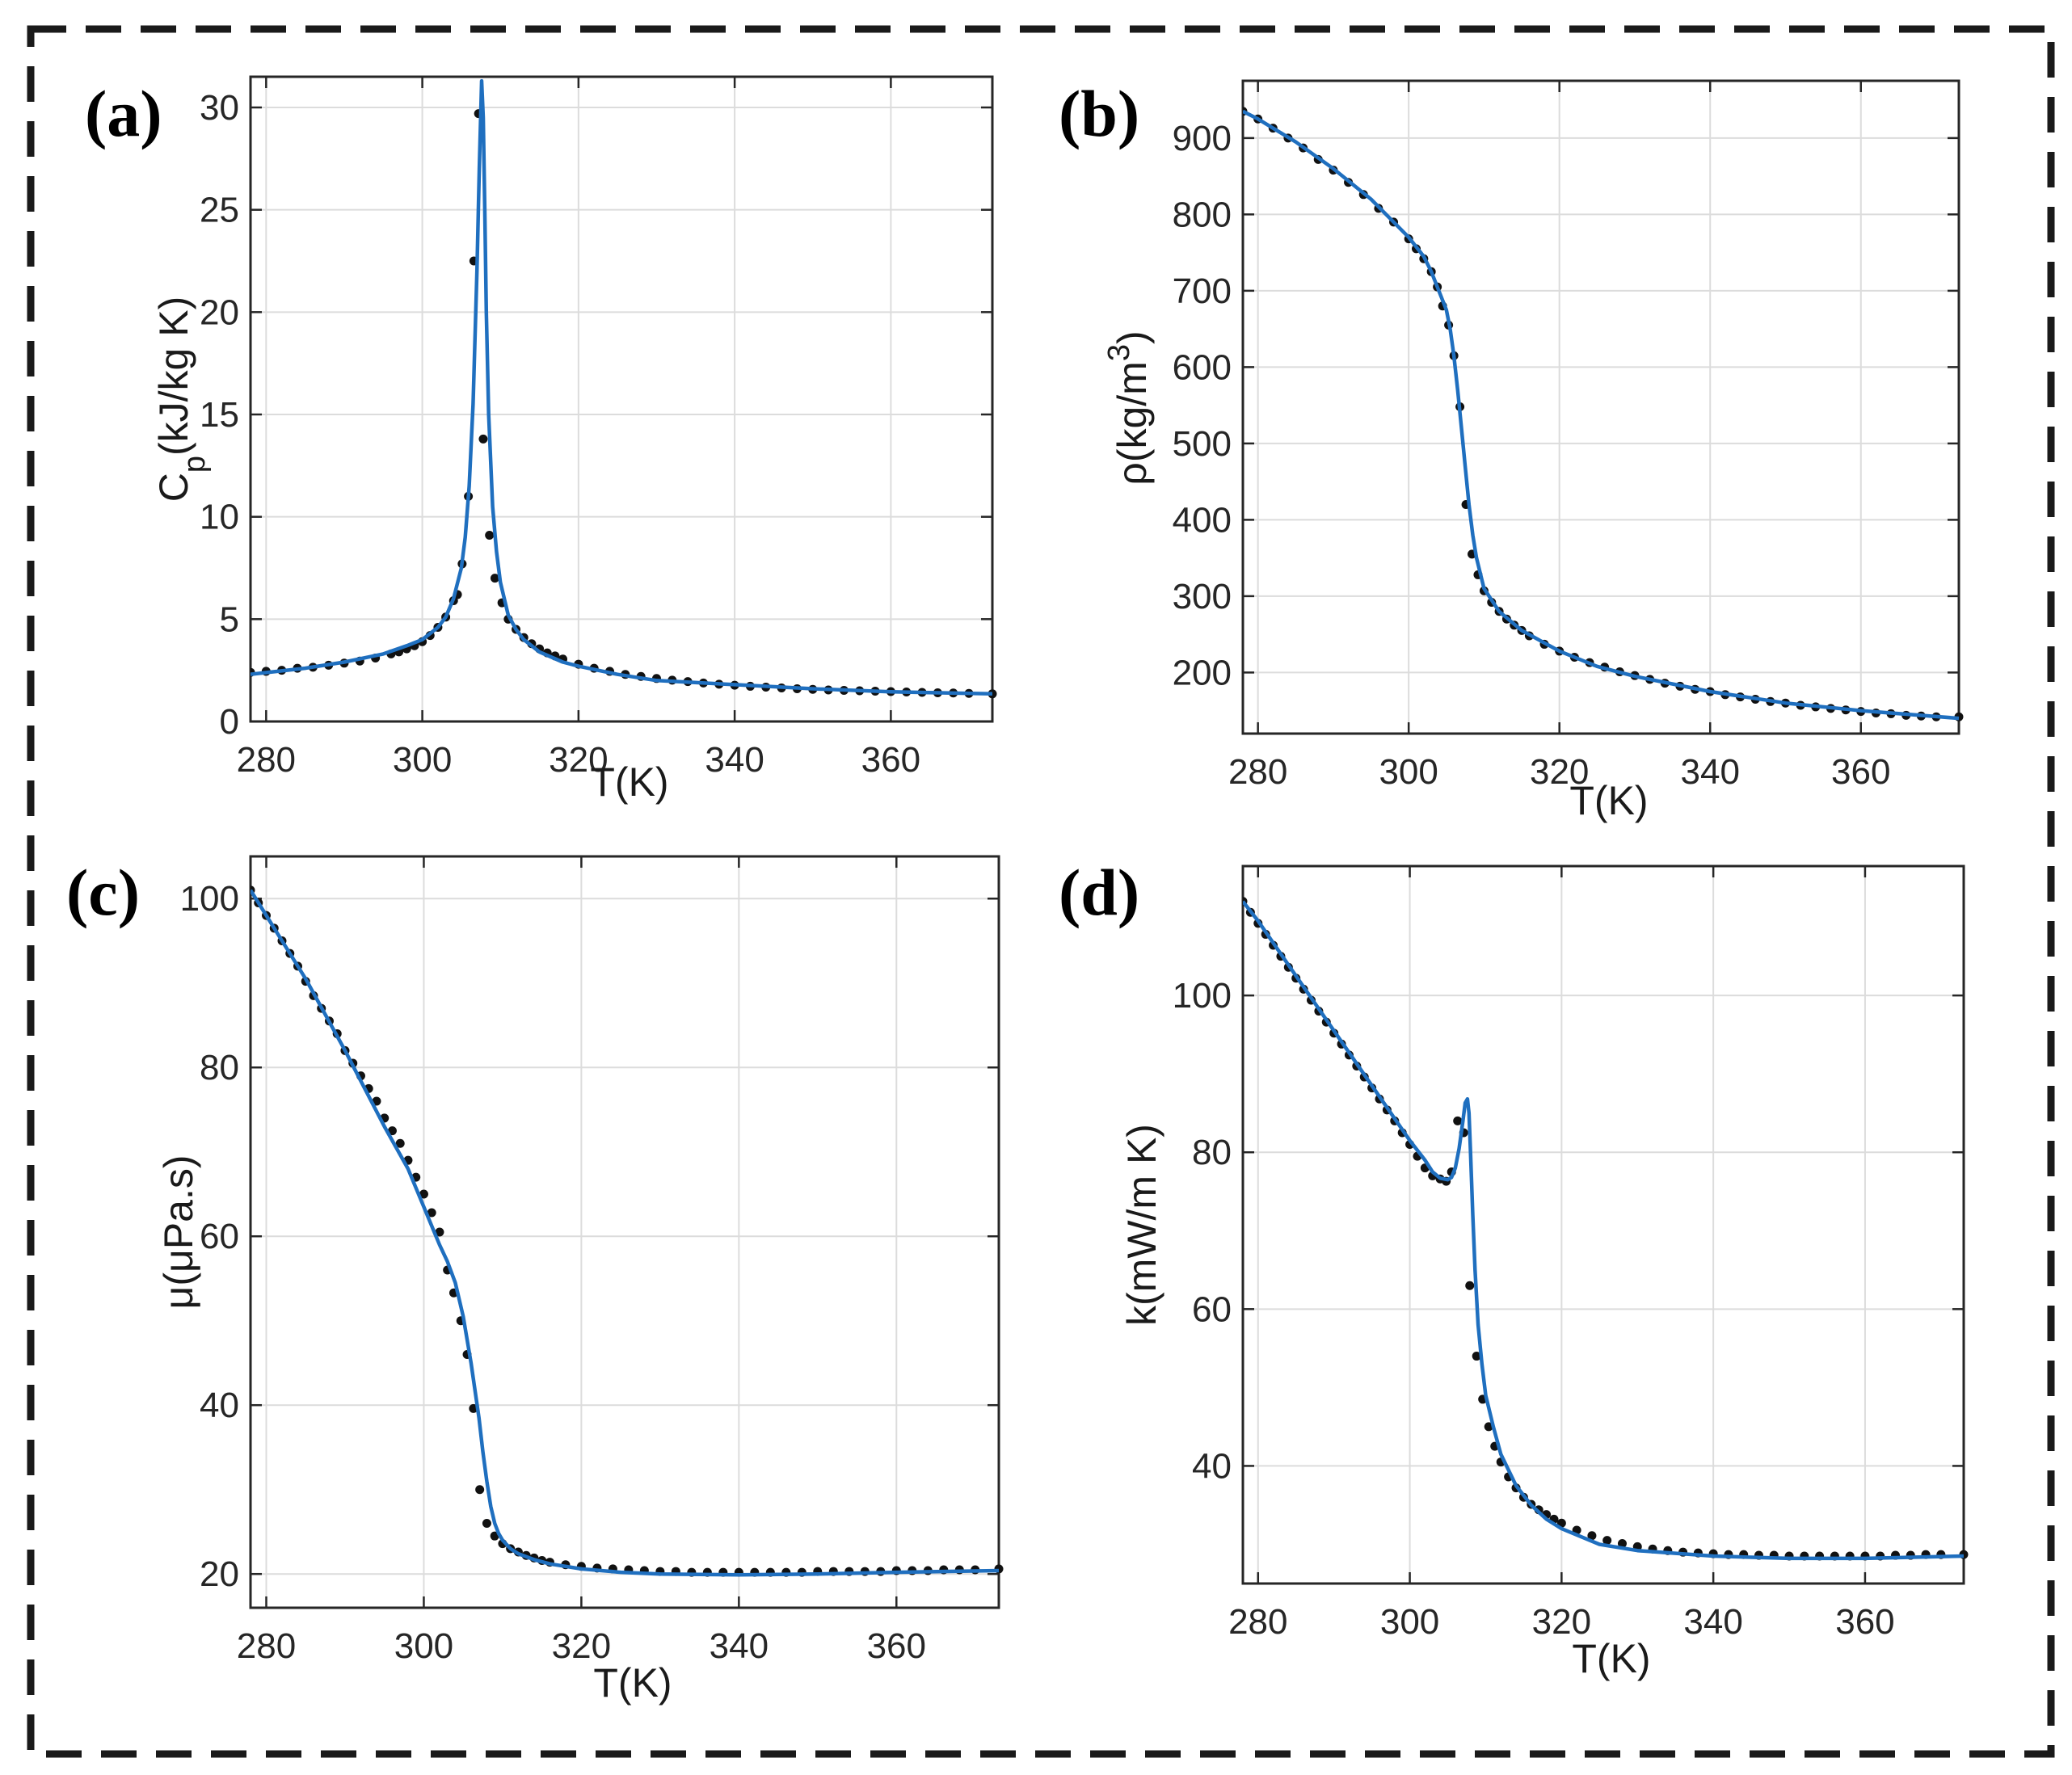 Image resolution: width=2072 pixels, height=1775 pixels. I want to click on y-axis-label-main: μ(μPa.s), so click(179, 1233).